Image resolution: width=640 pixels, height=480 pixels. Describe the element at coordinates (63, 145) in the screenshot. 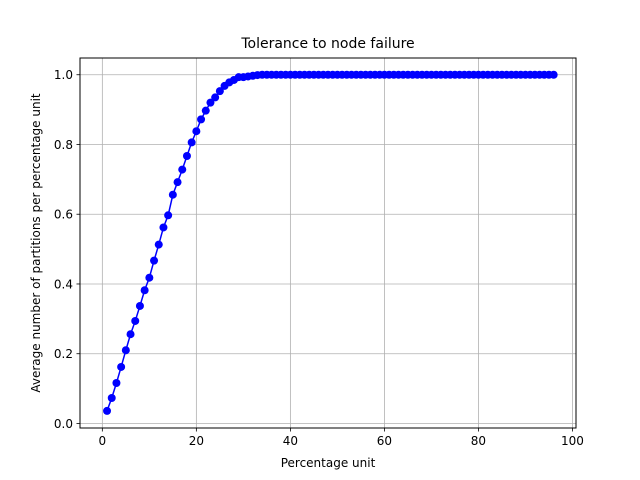

I see `y-tick-label: 0.8` at that location.